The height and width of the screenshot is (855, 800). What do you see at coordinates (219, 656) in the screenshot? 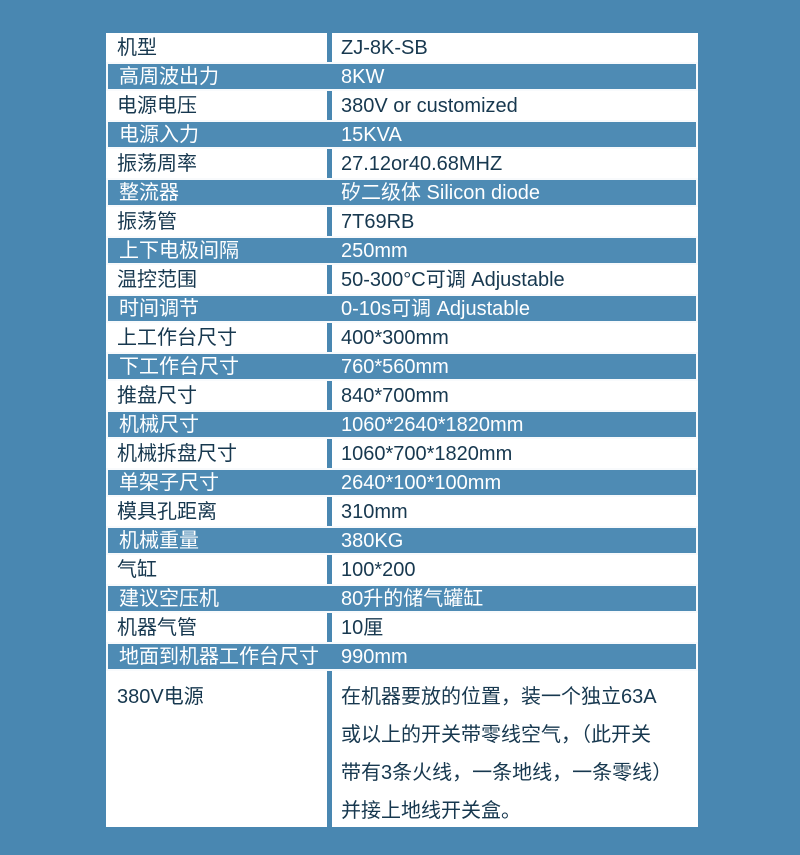
I see `spec-label: 地面到机器工作台尺寸` at bounding box center [219, 656].